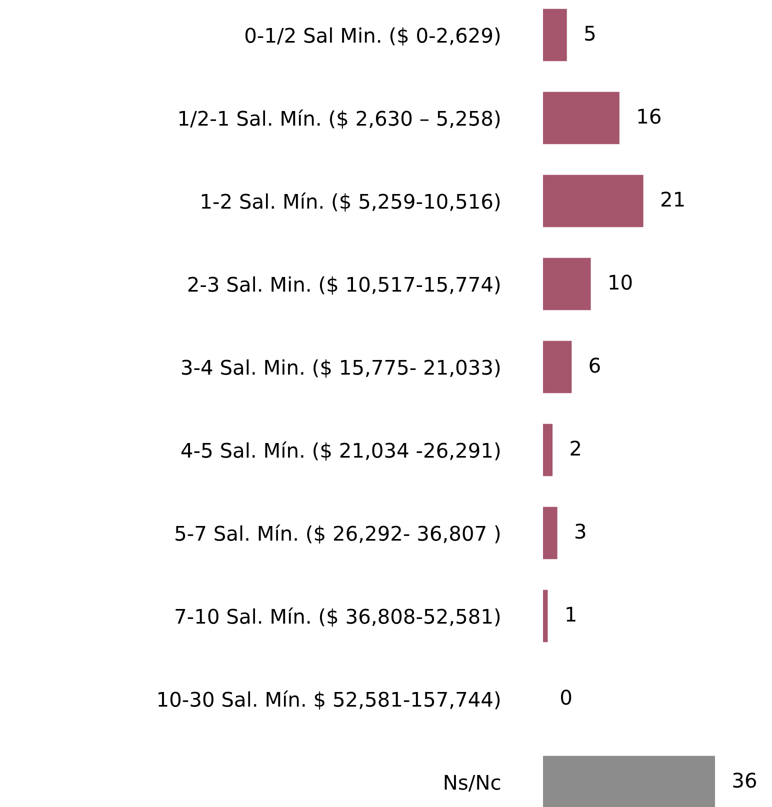 Image resolution: width=772 pixels, height=807 pixels. What do you see at coordinates (649, 116) in the screenshot?
I see `data-label: 16` at bounding box center [649, 116].